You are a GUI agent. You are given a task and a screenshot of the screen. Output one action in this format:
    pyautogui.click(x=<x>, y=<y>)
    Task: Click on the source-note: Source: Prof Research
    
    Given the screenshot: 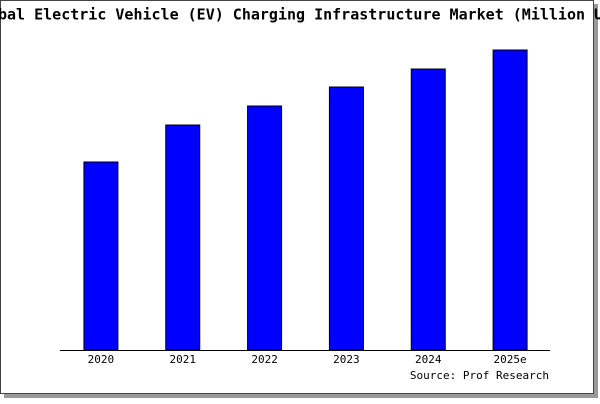 What is the action you would take?
    pyautogui.click(x=479, y=375)
    